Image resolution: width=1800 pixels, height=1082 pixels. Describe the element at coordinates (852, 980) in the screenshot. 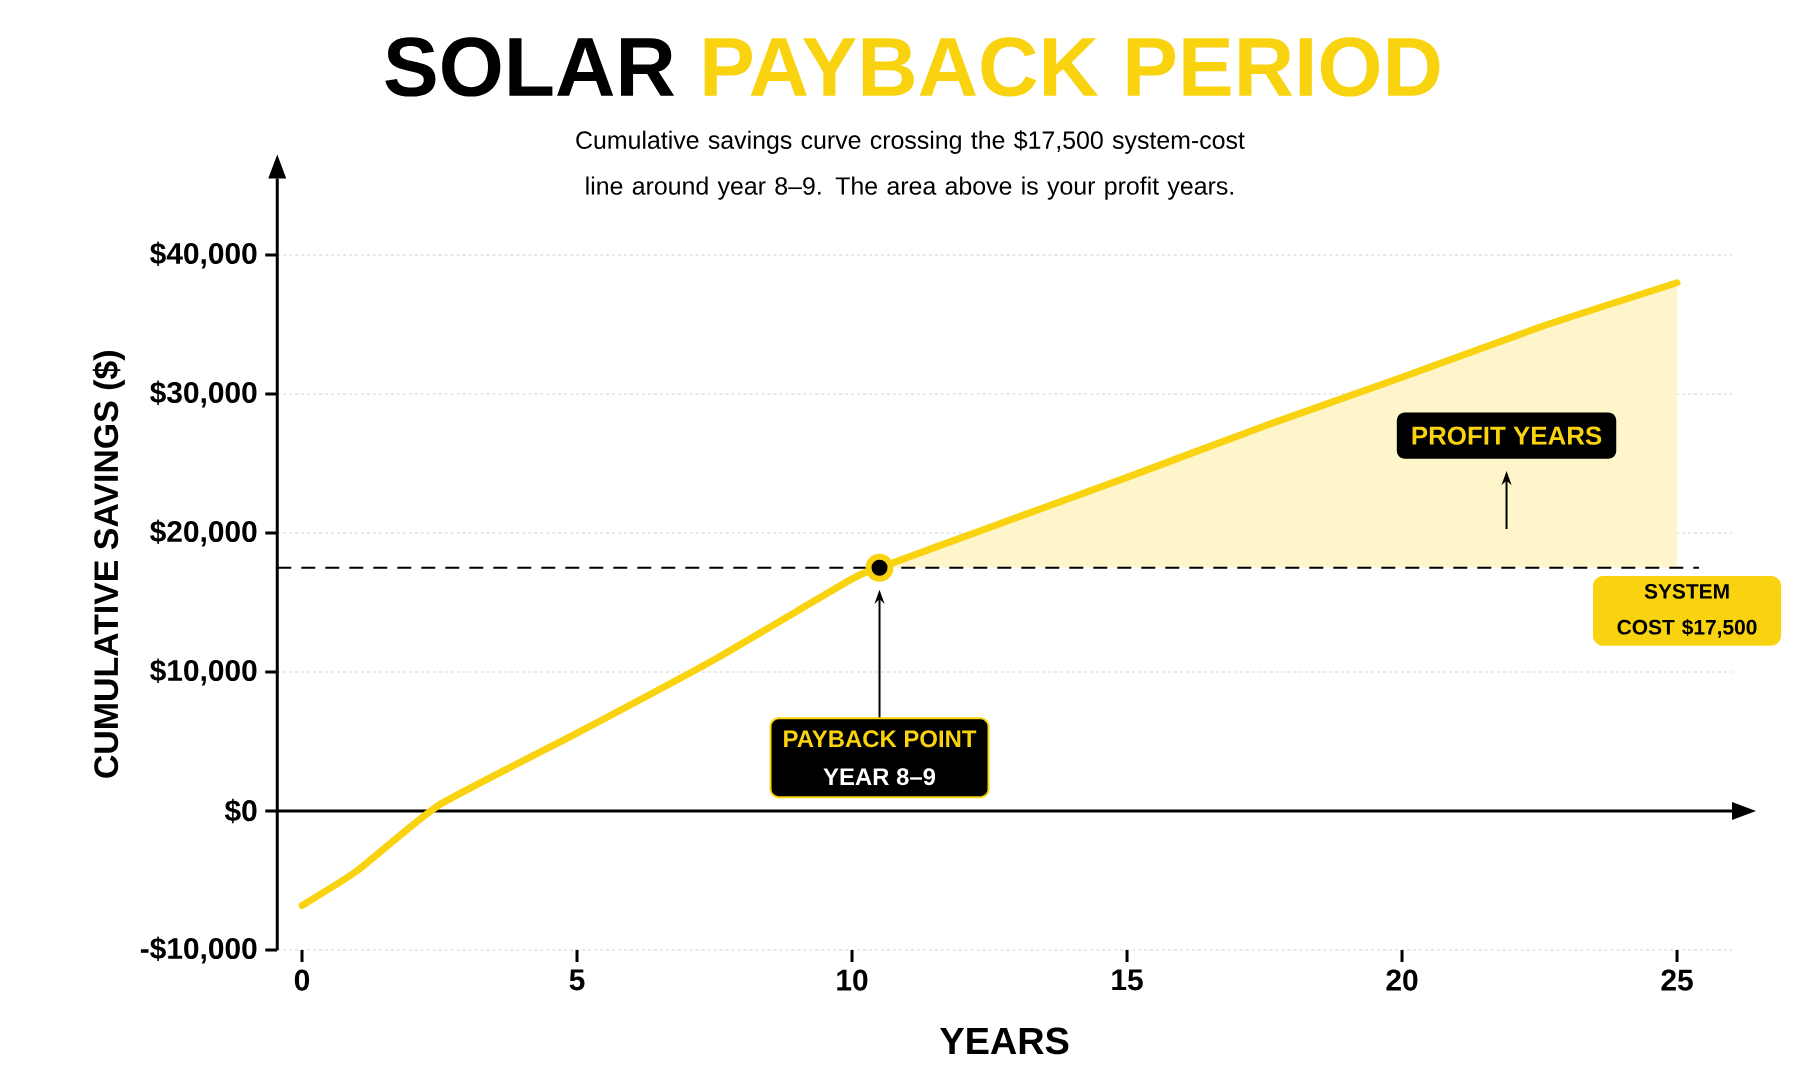

I see `x-tick-label: 10` at that location.